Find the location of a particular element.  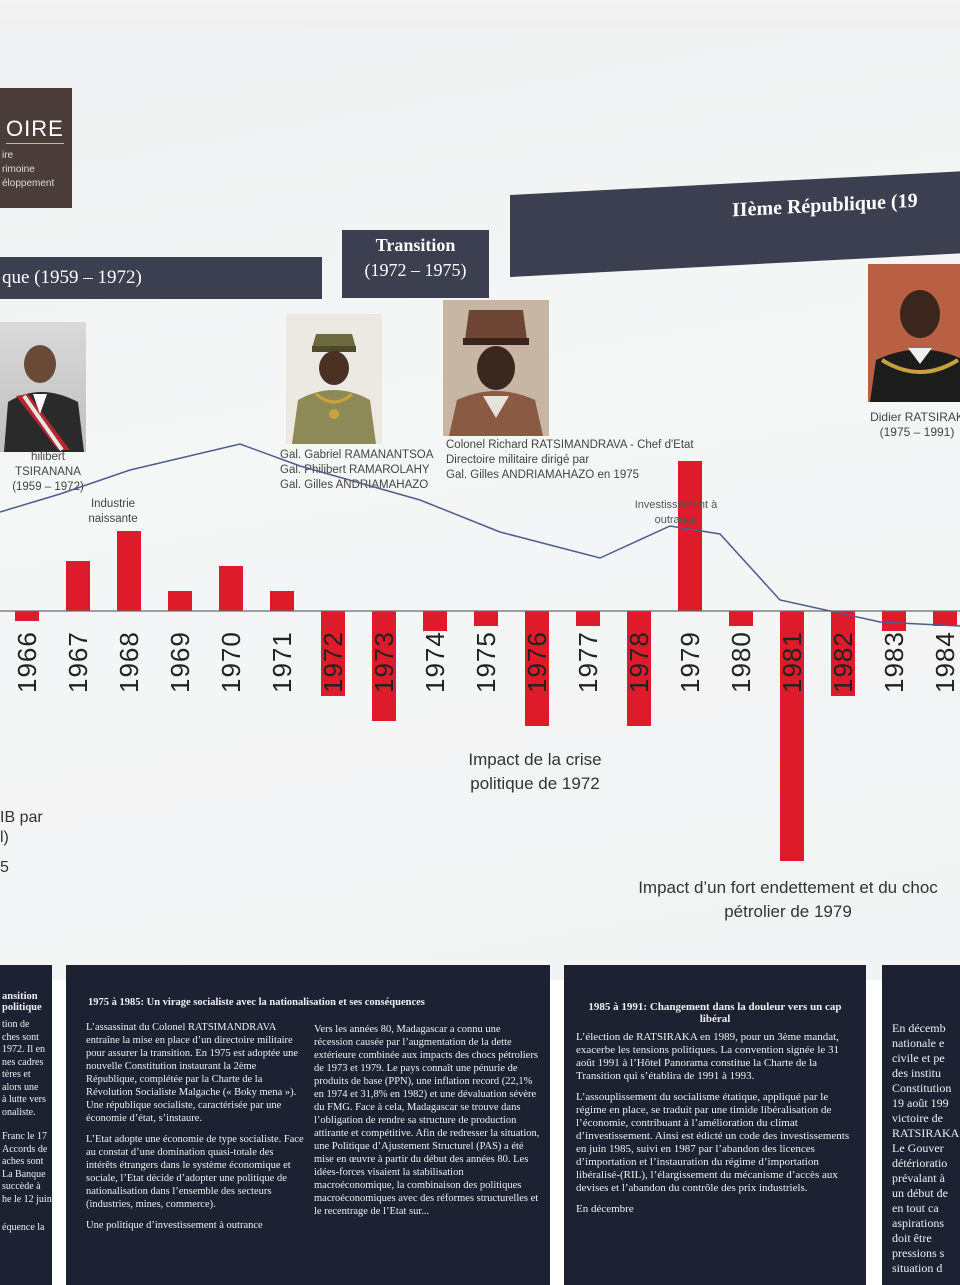

panel-1-line: 1972. Il en is located at coordinates (24, 1049).